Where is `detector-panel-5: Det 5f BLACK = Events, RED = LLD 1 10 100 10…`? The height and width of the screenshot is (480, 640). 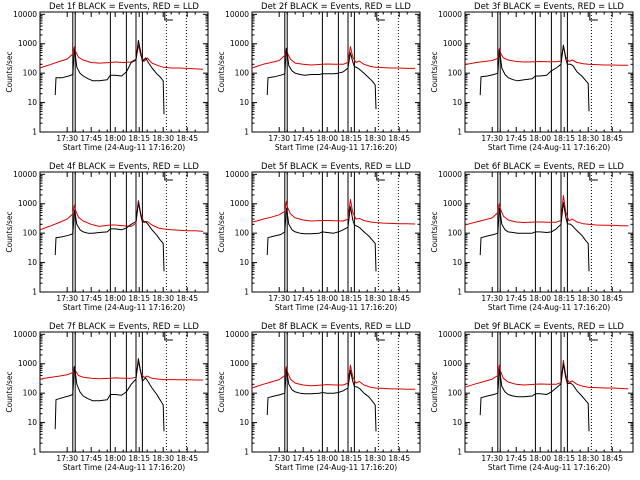
detector-panel-5: Det 5f BLACK = Events, RED = LLD 1 10 100 10… is located at coordinates (319, 237).